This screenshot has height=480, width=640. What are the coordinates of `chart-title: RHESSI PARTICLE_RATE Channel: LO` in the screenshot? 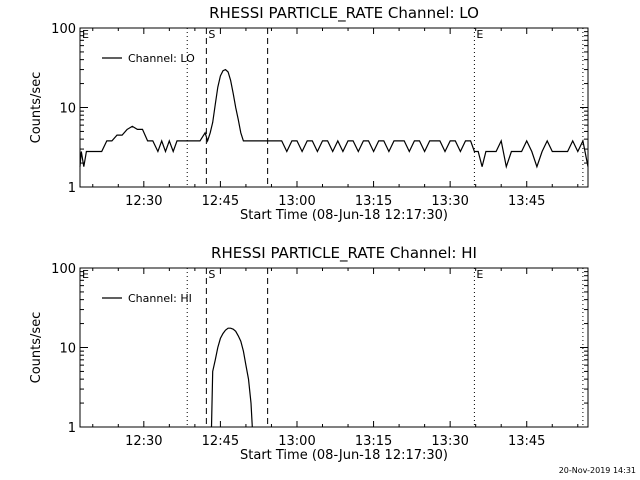 It's located at (344, 13).